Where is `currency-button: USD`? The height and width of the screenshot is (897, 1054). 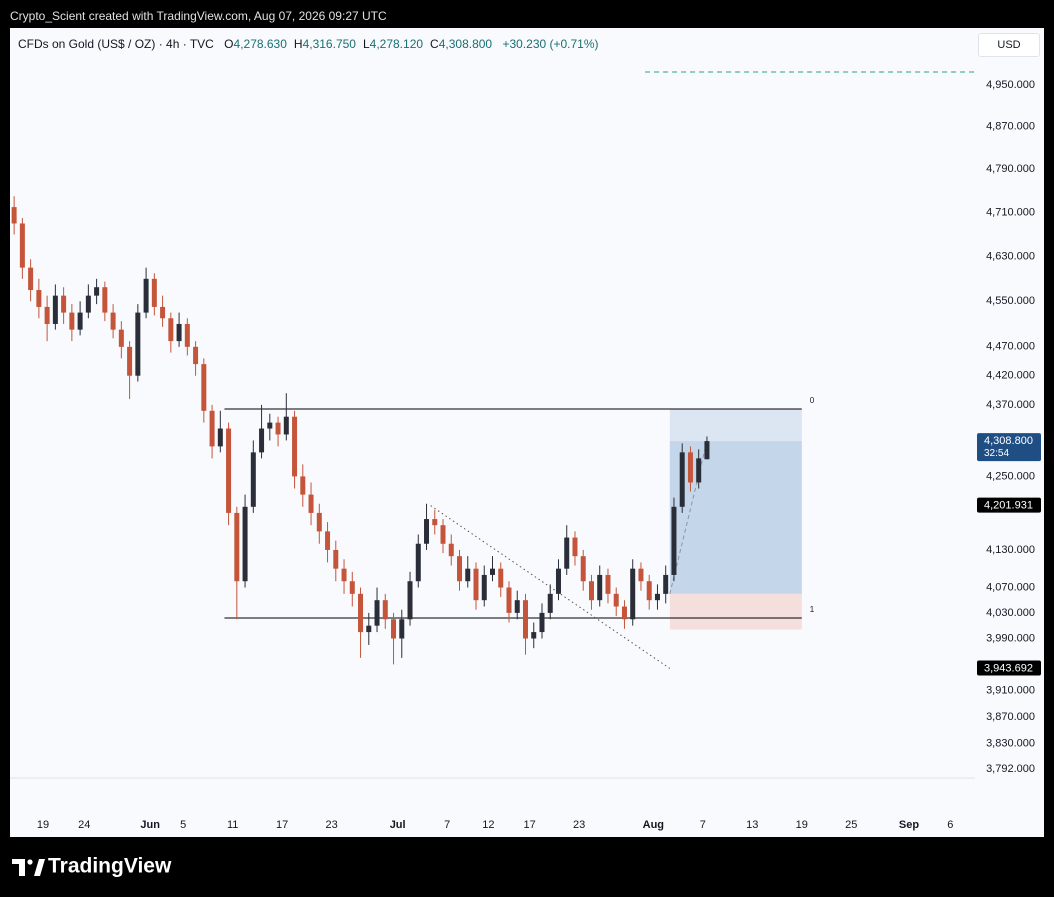
currency-button: USD is located at coordinates (1009, 45).